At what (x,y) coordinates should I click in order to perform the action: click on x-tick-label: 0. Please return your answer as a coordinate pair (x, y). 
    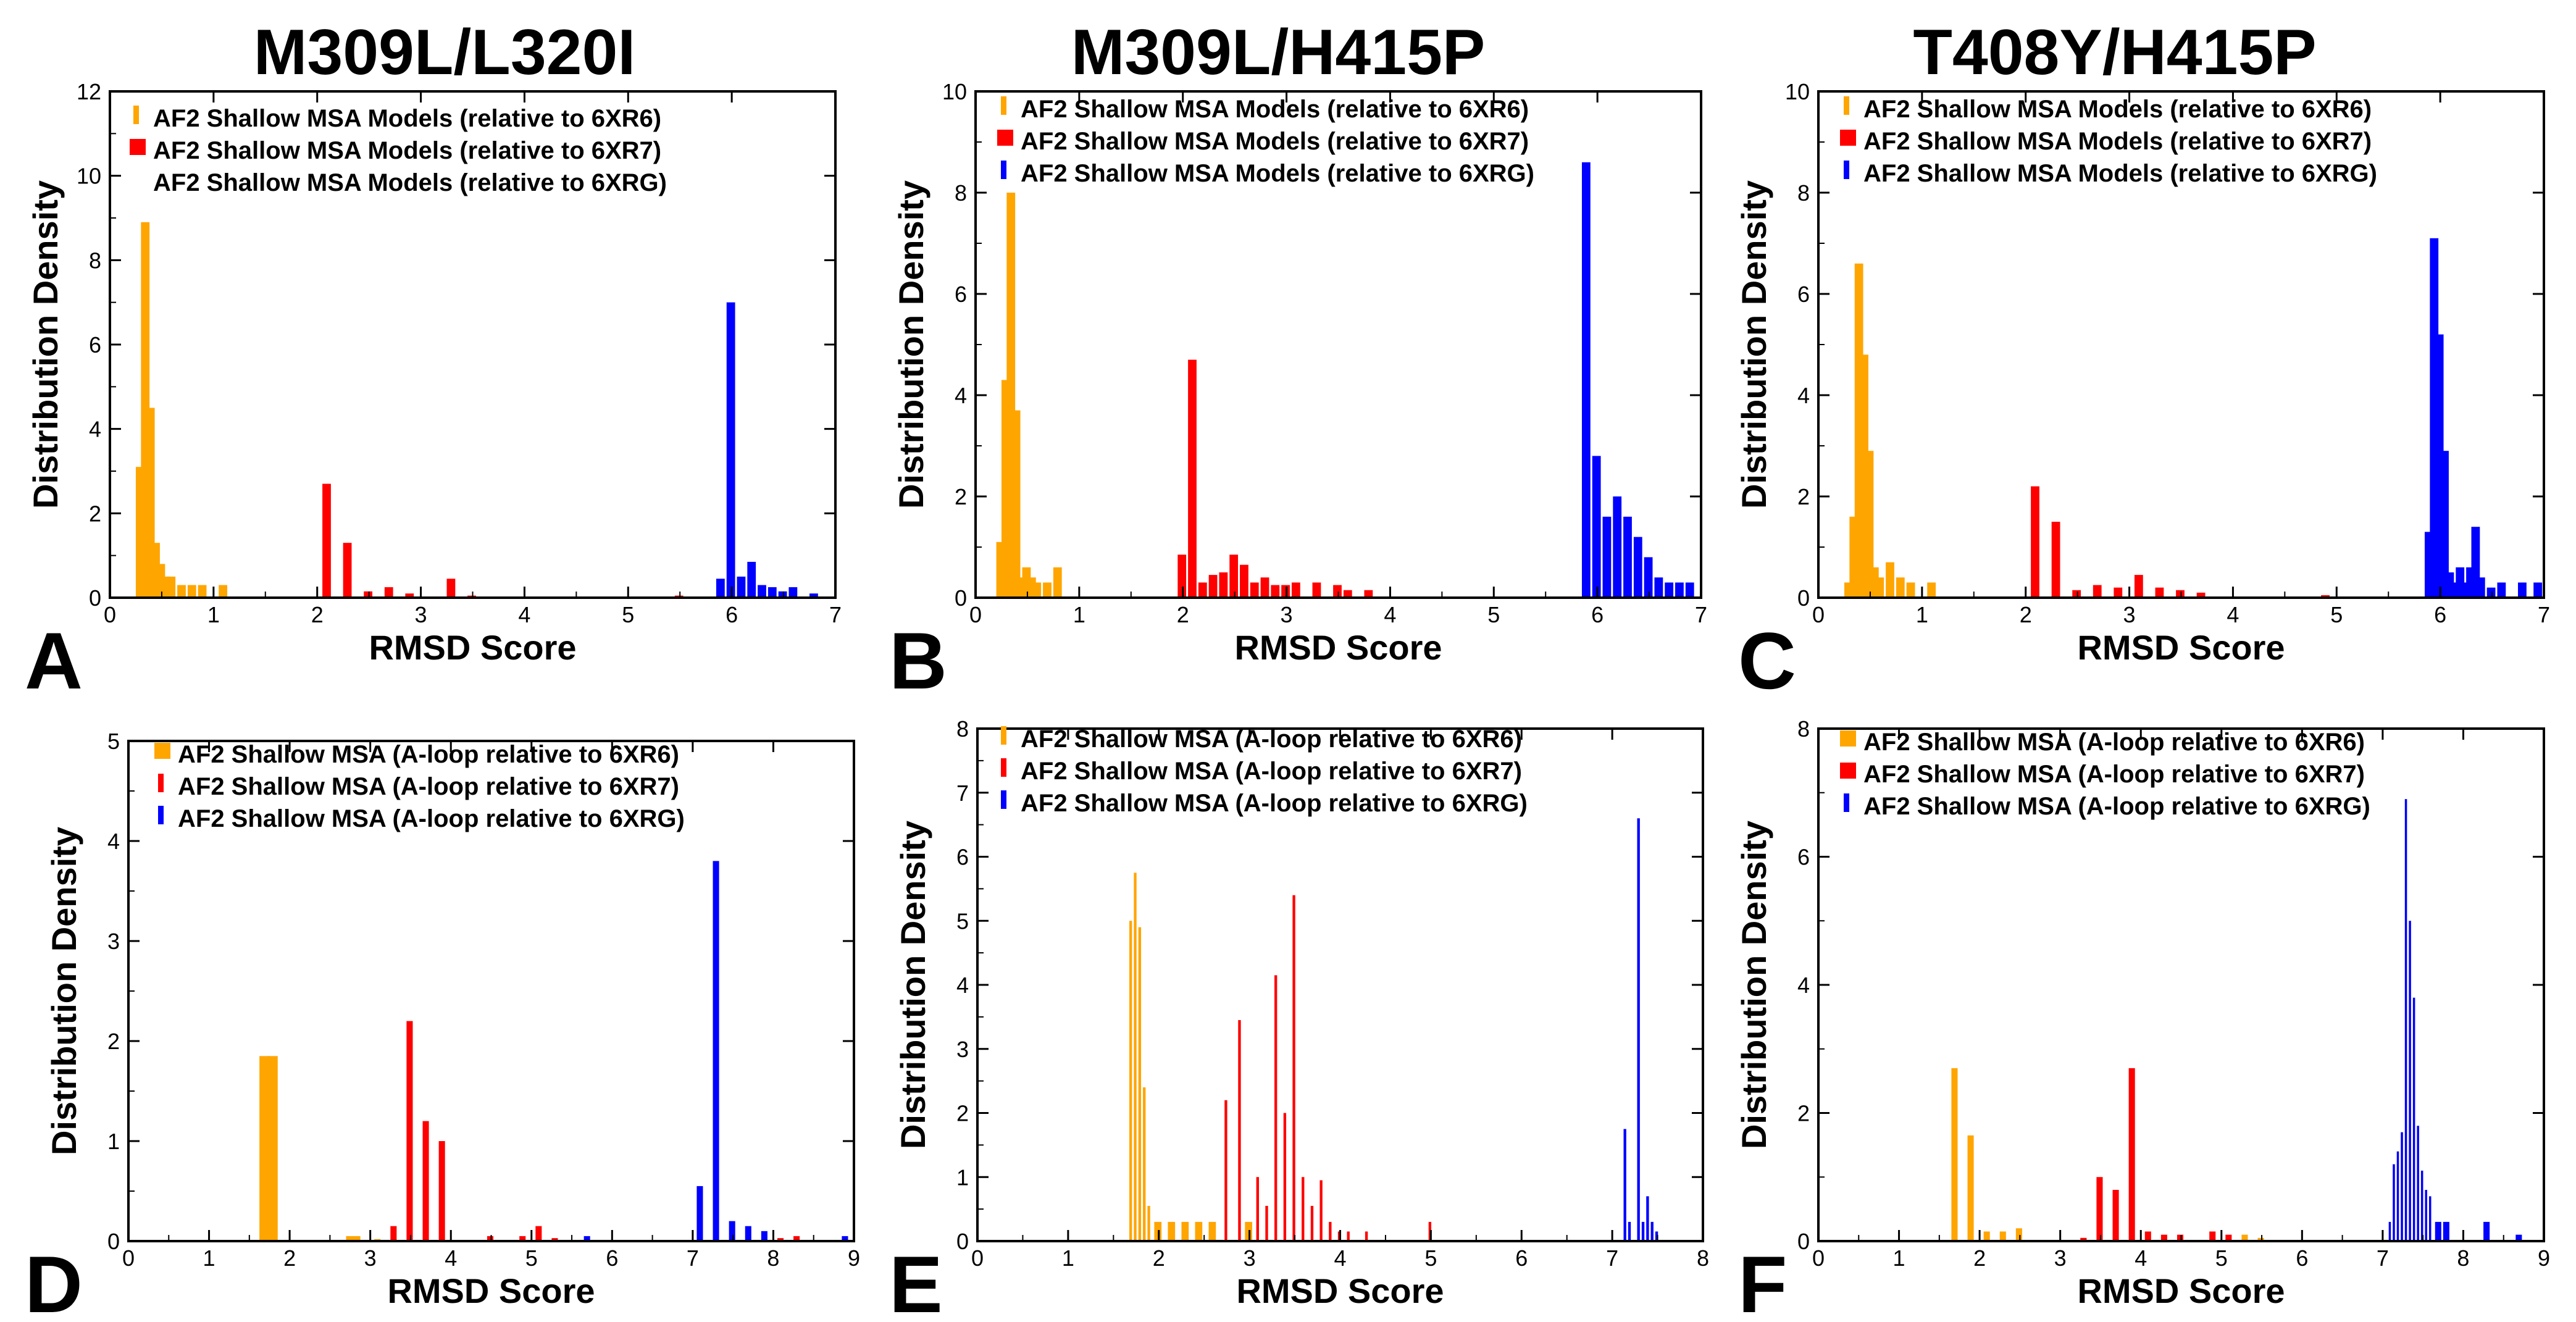
    Looking at the image, I should click on (110, 614).